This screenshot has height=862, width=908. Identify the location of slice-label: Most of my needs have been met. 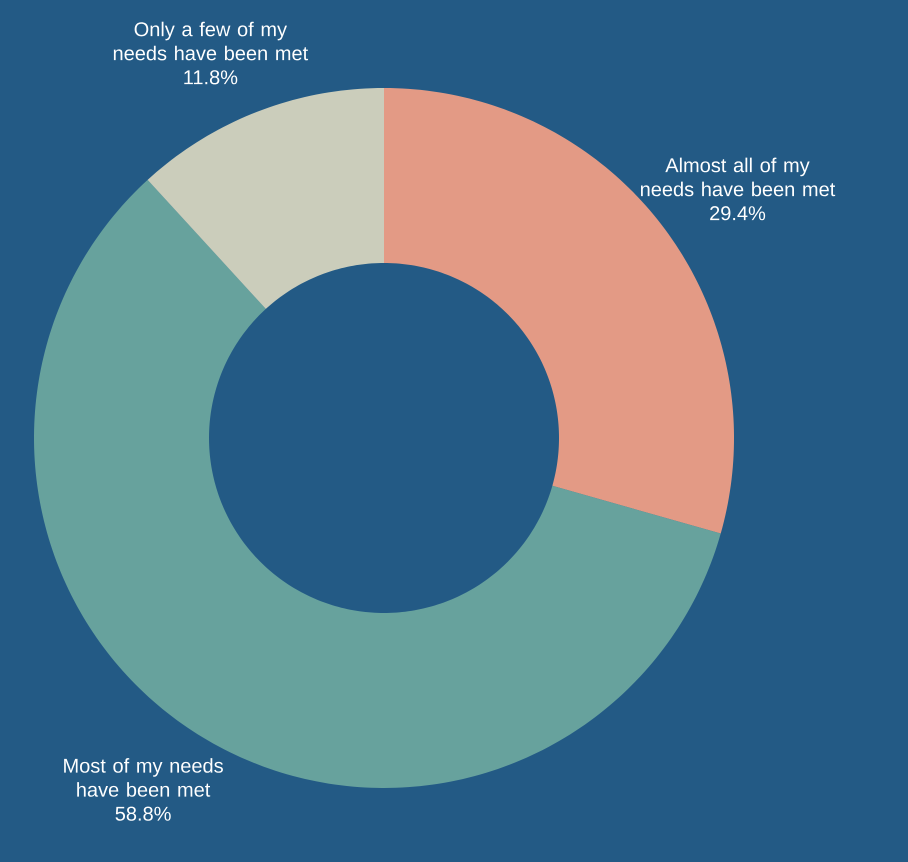
(143, 777).